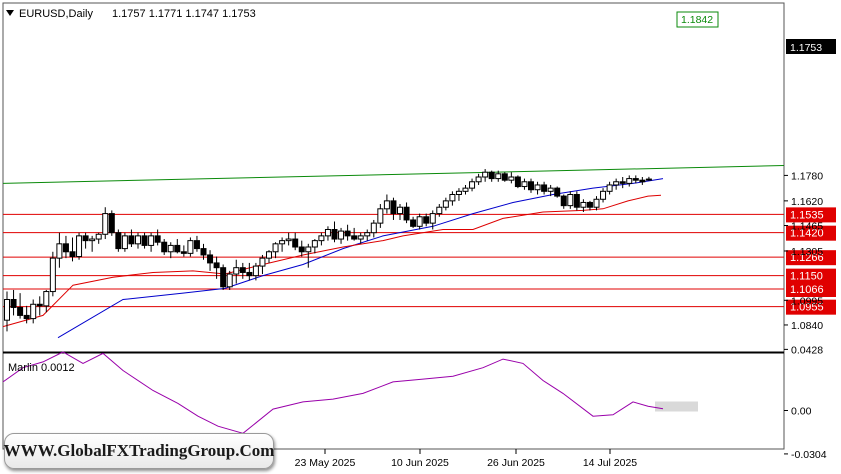  Describe the element at coordinates (325, 463) in the screenshot. I see `x-tick-label: 23 May 2025` at that location.